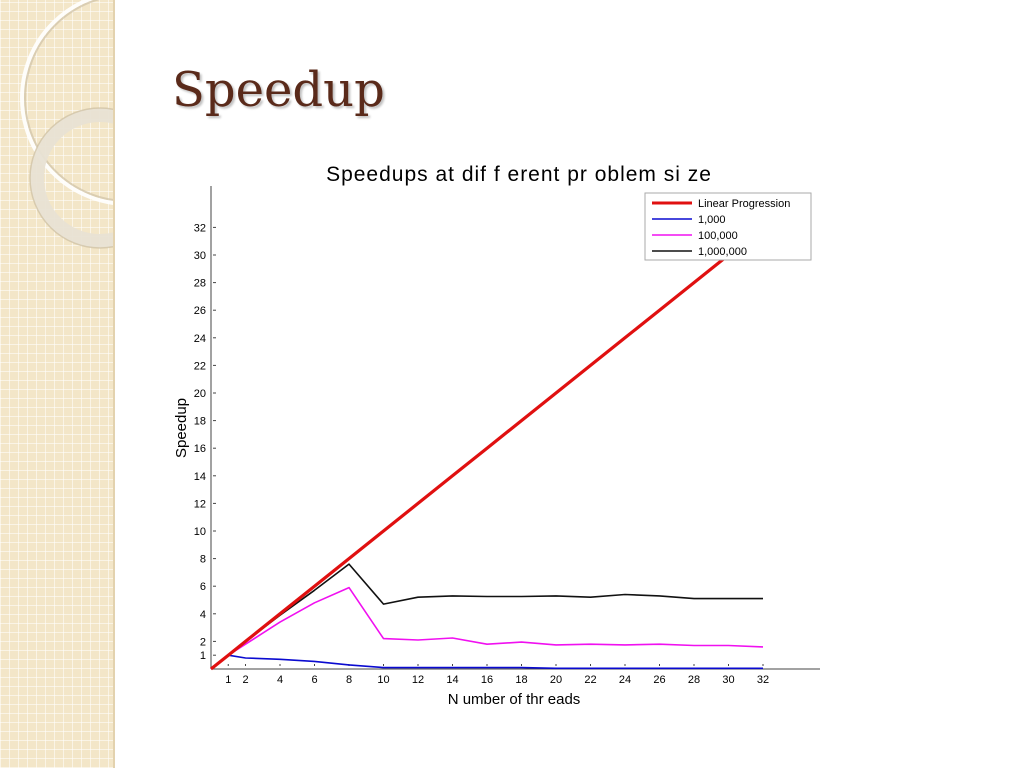  Describe the element at coordinates (519, 174) in the screenshot. I see `chart-title: Speedups at dif f erent pr oblem si ze` at that location.